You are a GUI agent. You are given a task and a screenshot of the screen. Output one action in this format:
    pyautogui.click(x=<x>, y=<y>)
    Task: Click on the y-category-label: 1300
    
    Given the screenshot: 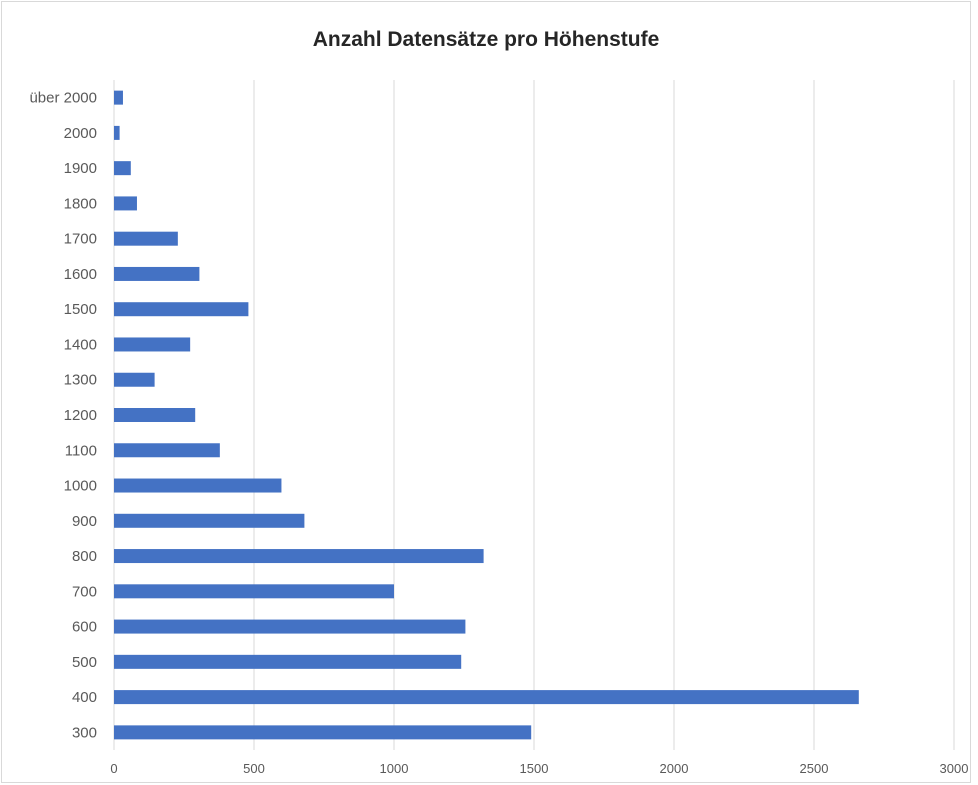 What is the action you would take?
    pyautogui.click(x=80, y=380)
    